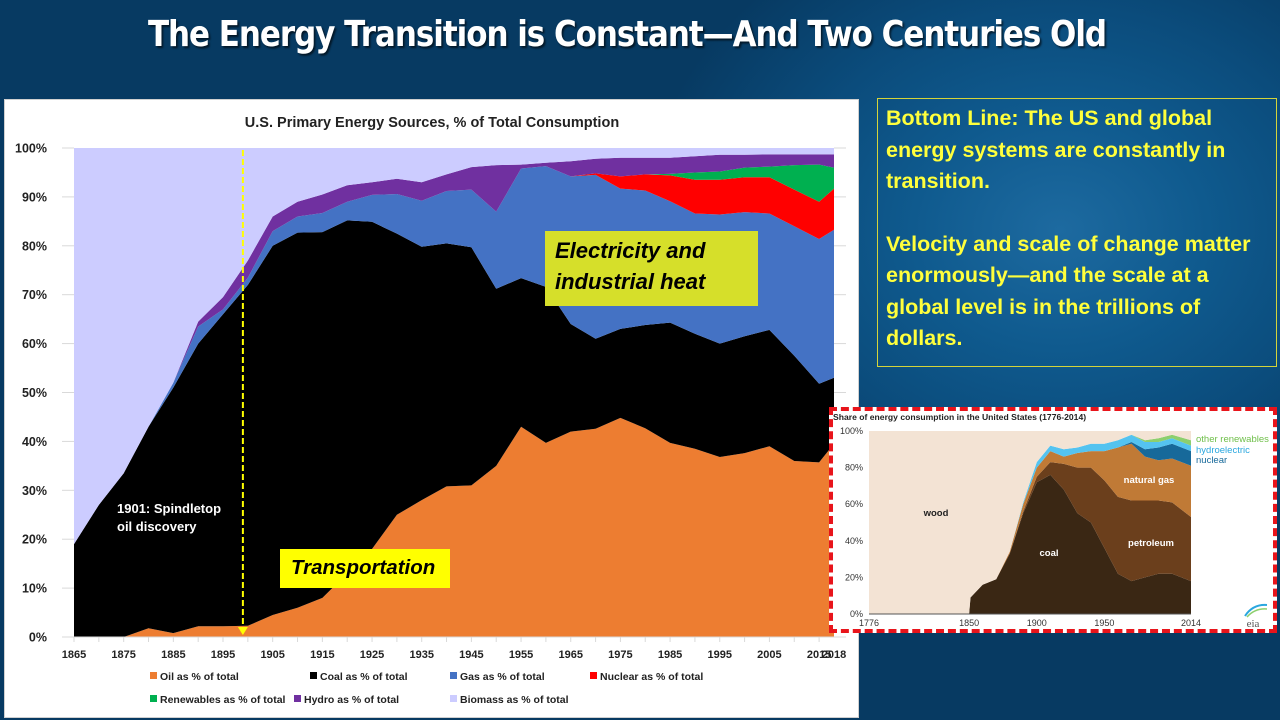 Image resolution: width=1280 pixels, height=720 pixels. What do you see at coordinates (272, 655) in the screenshot?
I see `x-tick-label: 1905` at bounding box center [272, 655].